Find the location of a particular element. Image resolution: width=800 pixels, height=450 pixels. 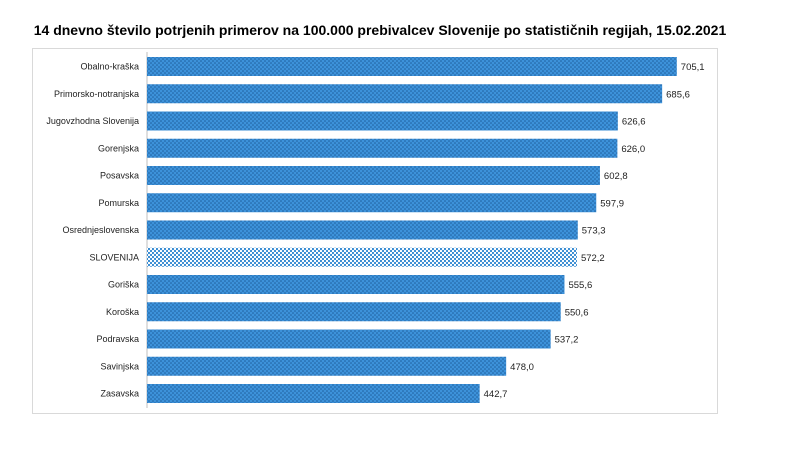

category-label: Pomurska is located at coordinates (118, 203).